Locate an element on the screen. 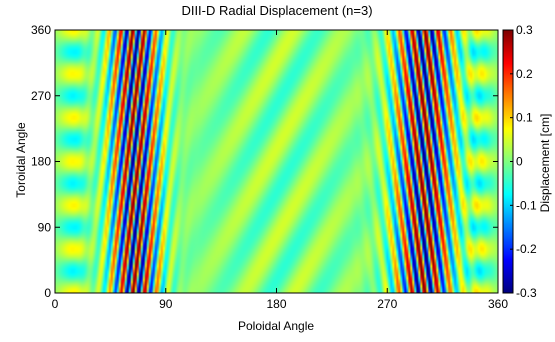 This screenshot has width=555, height=342. x-tick-label: 180 is located at coordinates (276, 304).